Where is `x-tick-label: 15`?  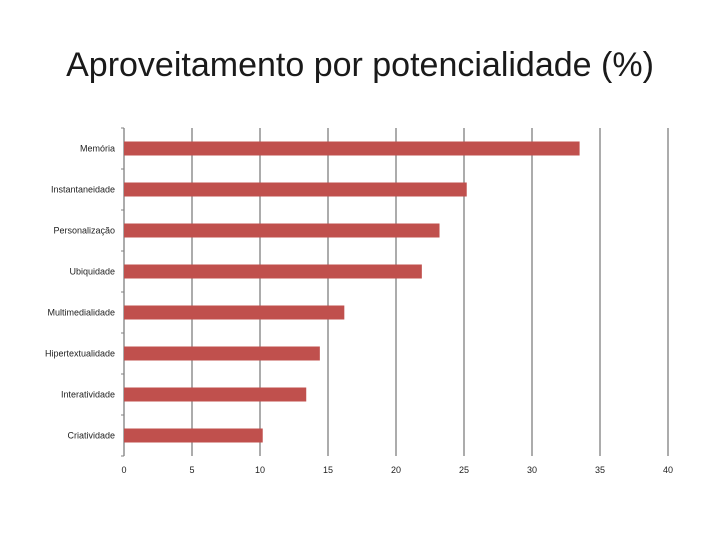
x-tick-label: 15 is located at coordinates (328, 470).